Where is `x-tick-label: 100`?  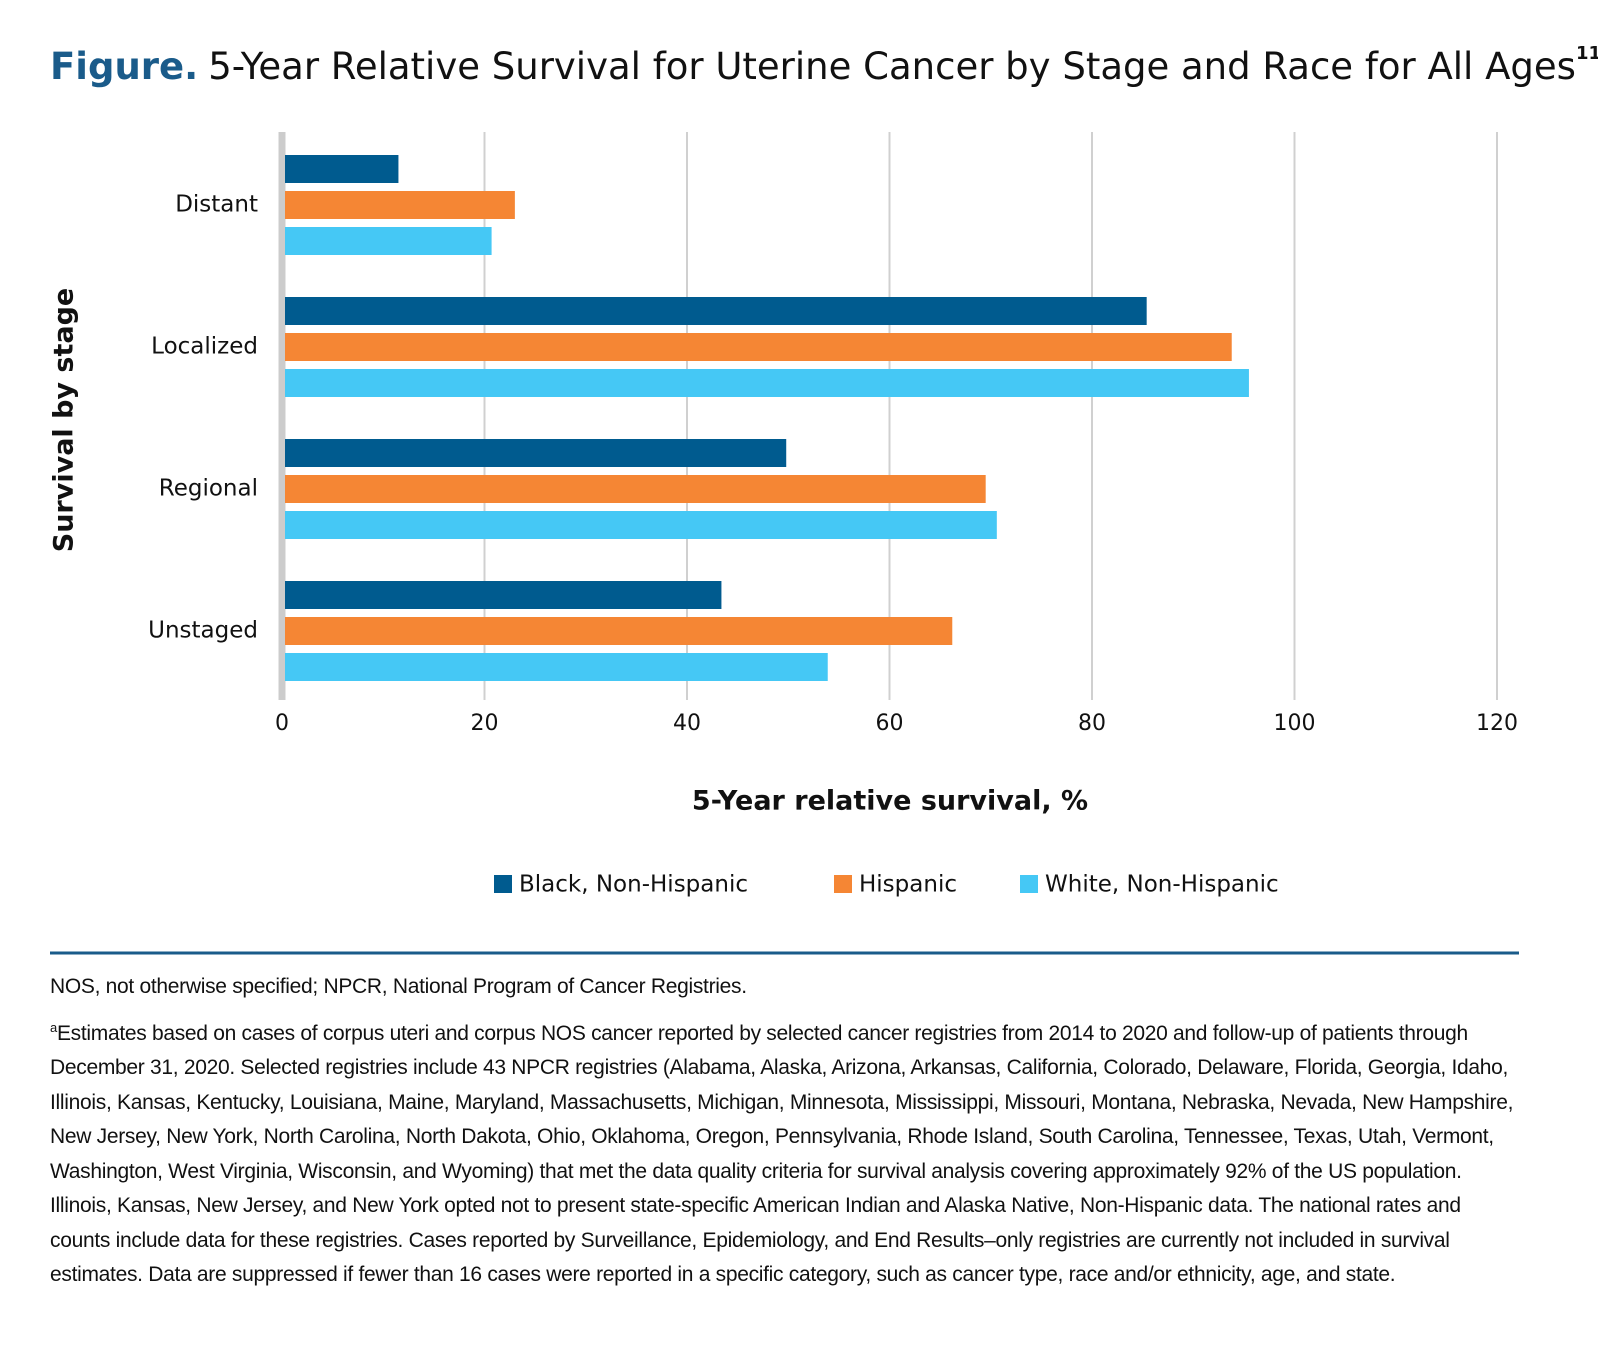
x-tick-label: 100 is located at coordinates (1295, 723).